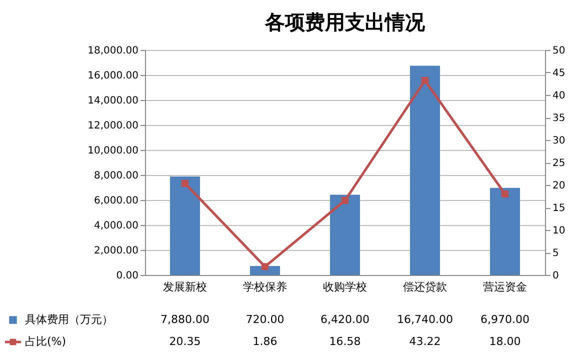 Image resolution: width=580 pixels, height=352 pixels. Describe the element at coordinates (559, 163) in the screenshot. I see `y2-tick-label: 25` at that location.